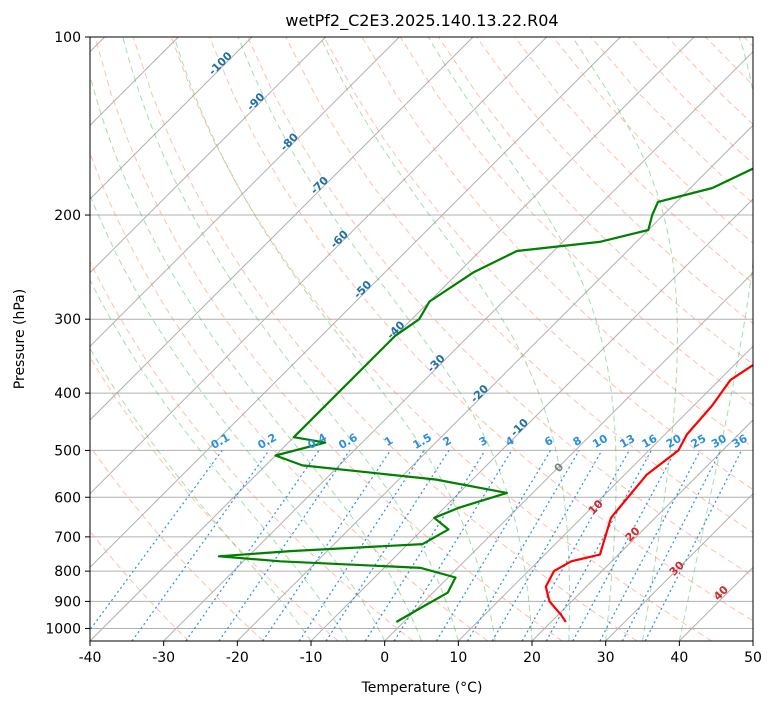 This screenshot has height=708, width=775. Describe the element at coordinates (721, 593) in the screenshot. I see `dry-adiabat-label: 40` at that location.